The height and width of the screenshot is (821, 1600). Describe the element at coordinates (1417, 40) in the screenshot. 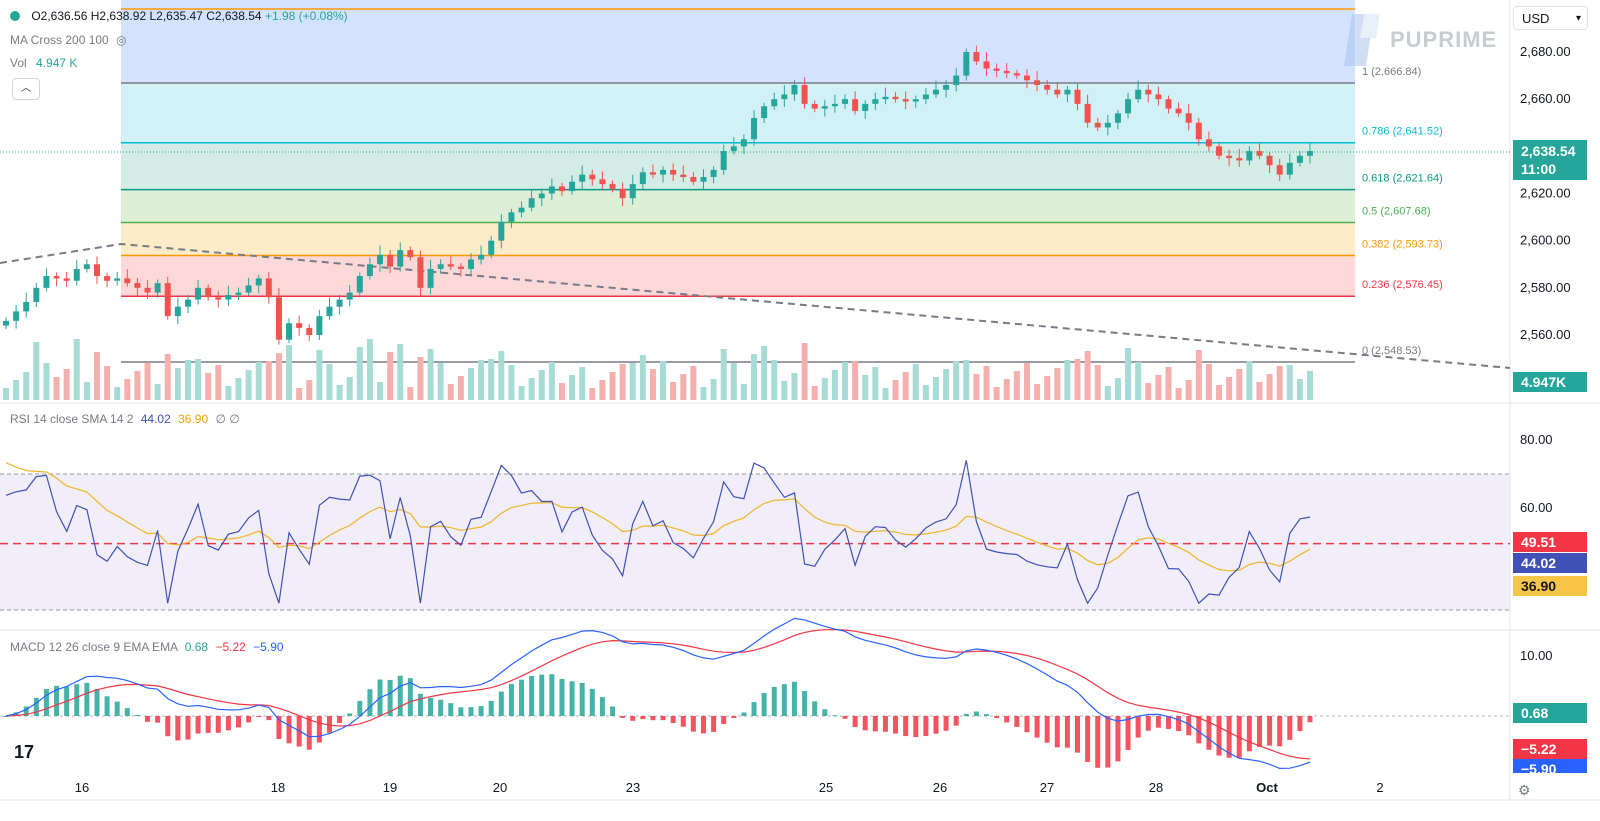

I see `broker-logo: PUPRIME` at that location.